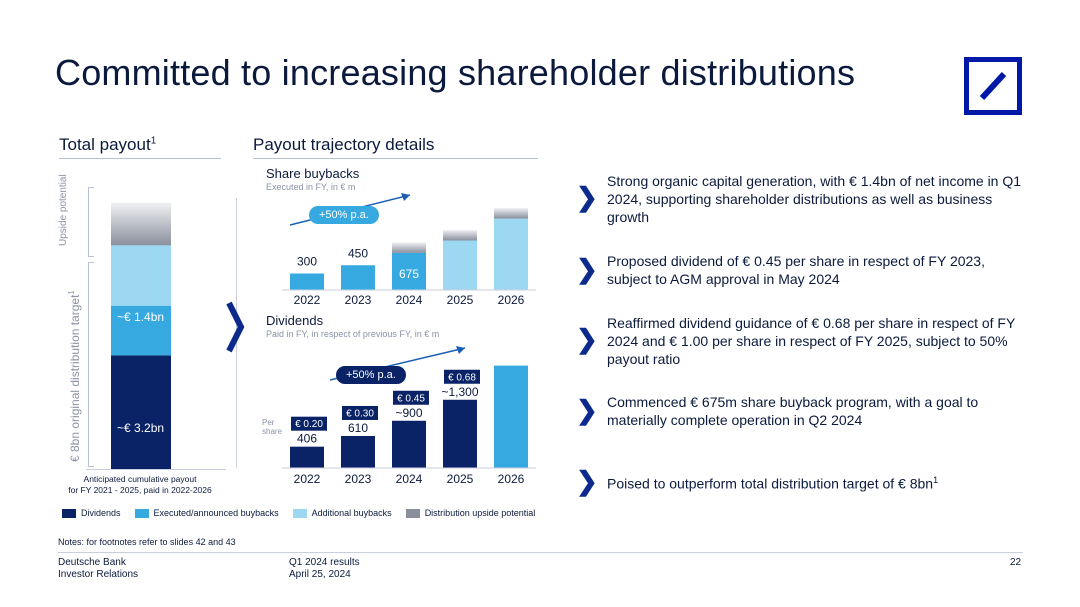 This screenshot has width=1080, height=607. What do you see at coordinates (409, 274) in the screenshot?
I see `data-label: 675` at bounding box center [409, 274].